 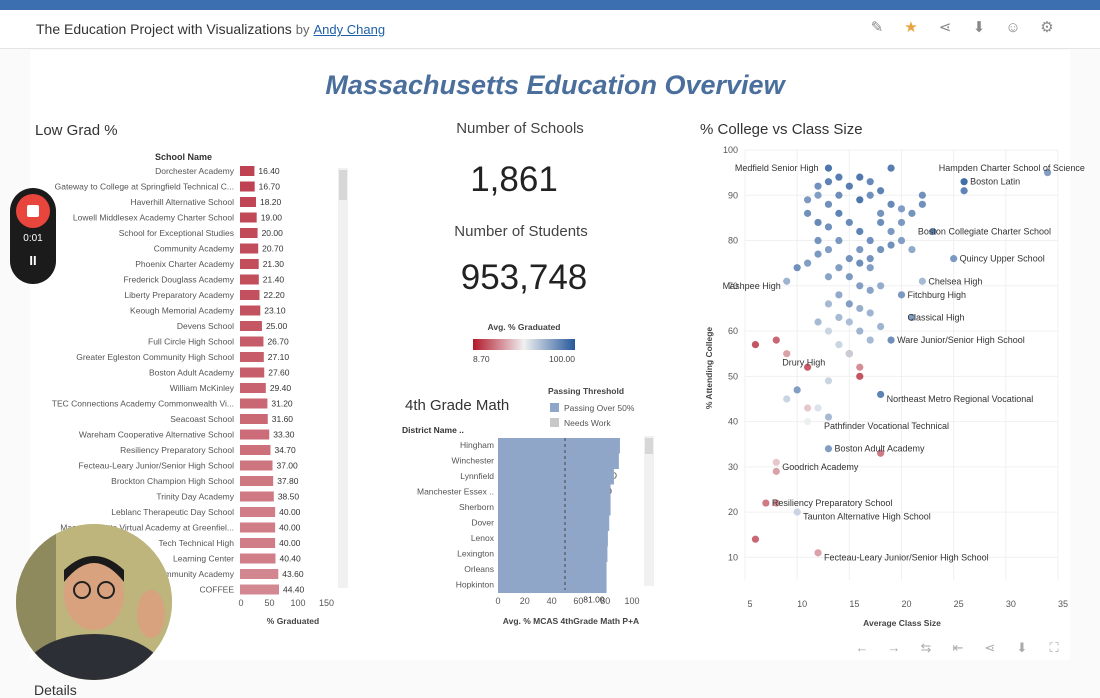 I want to click on star-icon: ★, so click(x=911, y=27).